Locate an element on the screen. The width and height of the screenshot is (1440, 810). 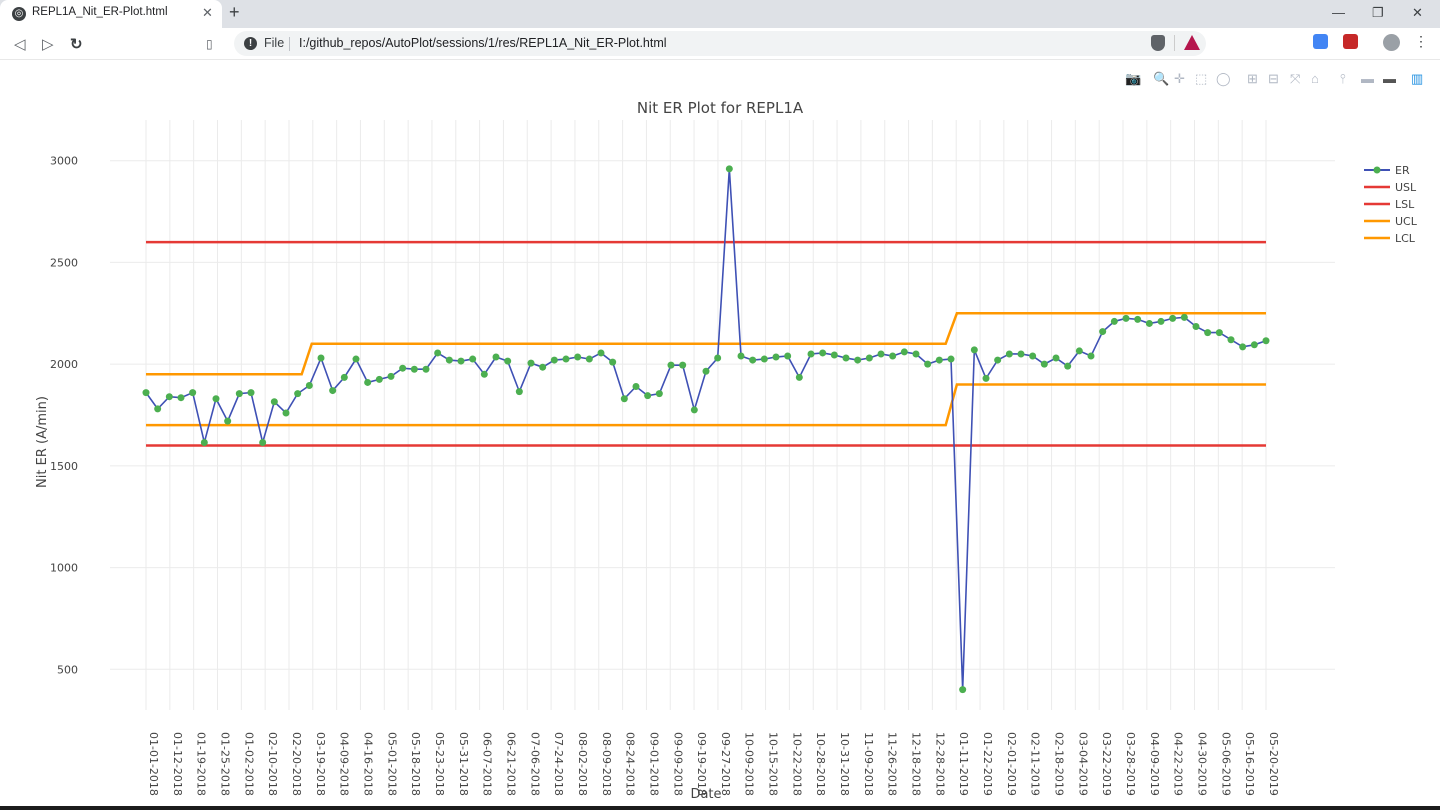
profile-icon is located at coordinates (1391, 42).